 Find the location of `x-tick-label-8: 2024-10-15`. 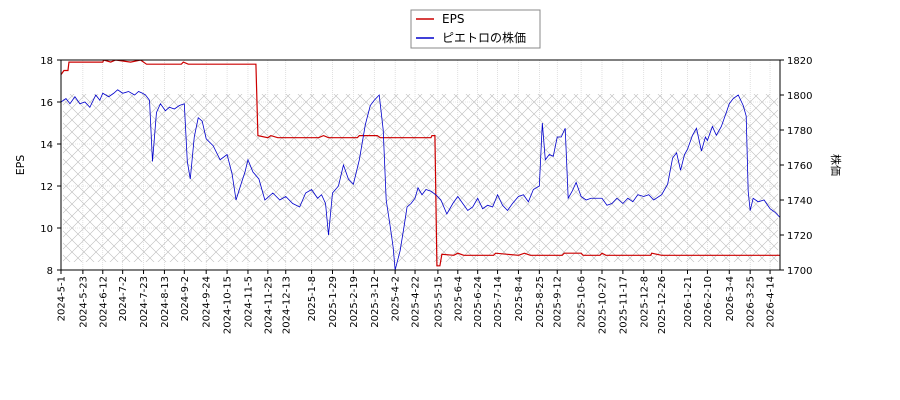

x-tick-label-8: 2024-10-15 is located at coordinates (228, 305).